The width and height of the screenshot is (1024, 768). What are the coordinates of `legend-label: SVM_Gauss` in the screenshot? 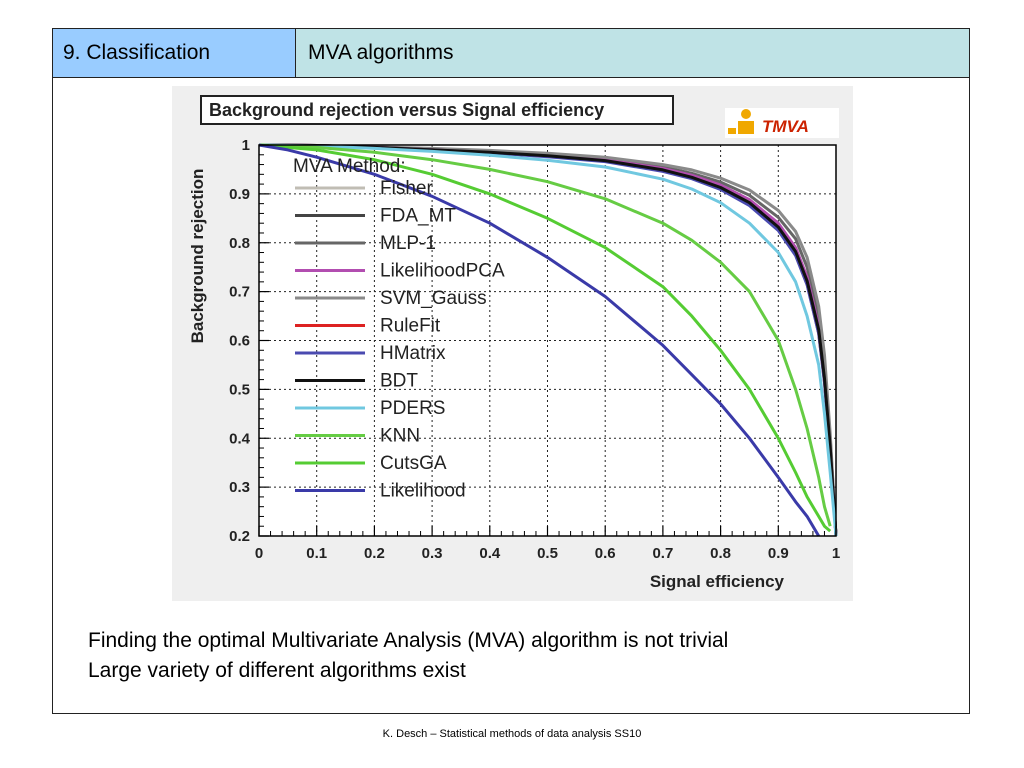 It's located at (433, 298).